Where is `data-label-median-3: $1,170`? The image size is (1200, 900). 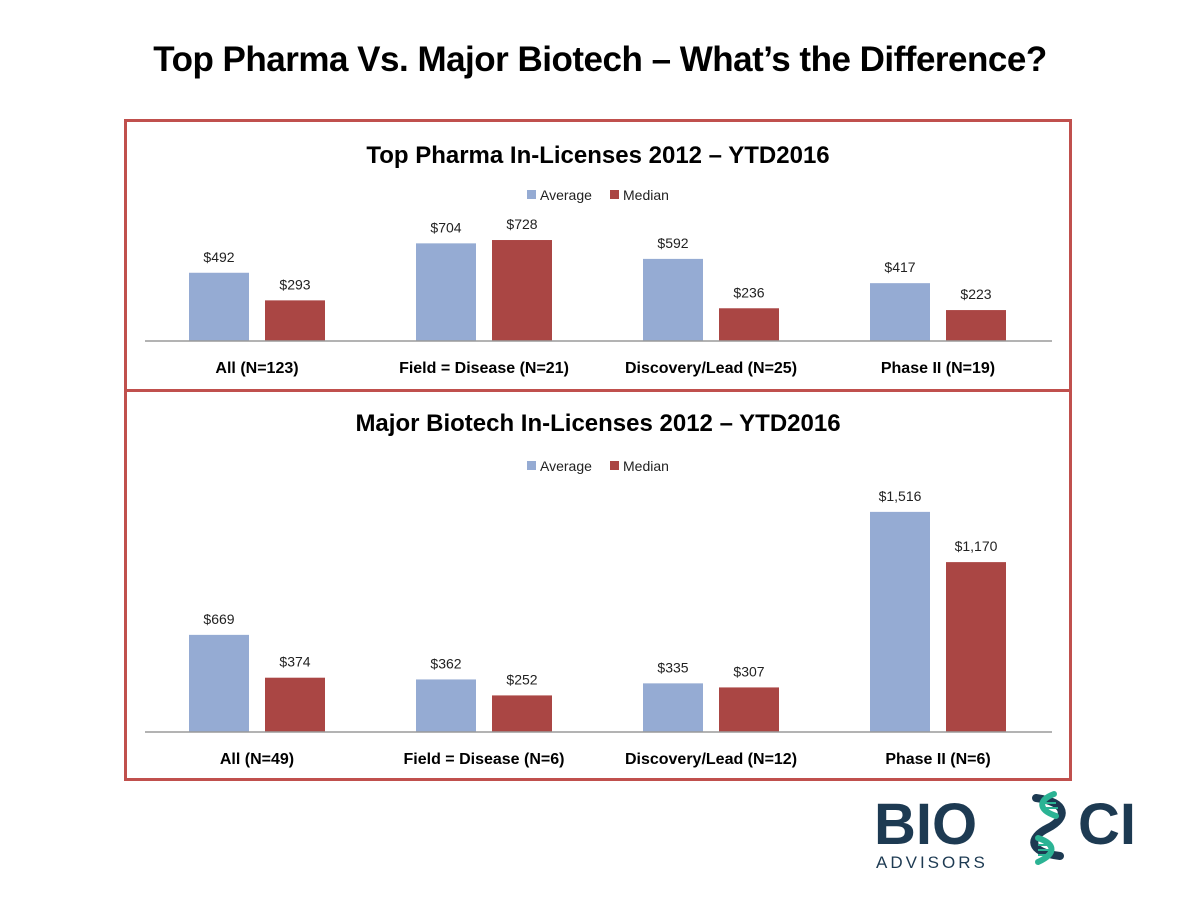 data-label-median-3: $1,170 is located at coordinates (976, 546).